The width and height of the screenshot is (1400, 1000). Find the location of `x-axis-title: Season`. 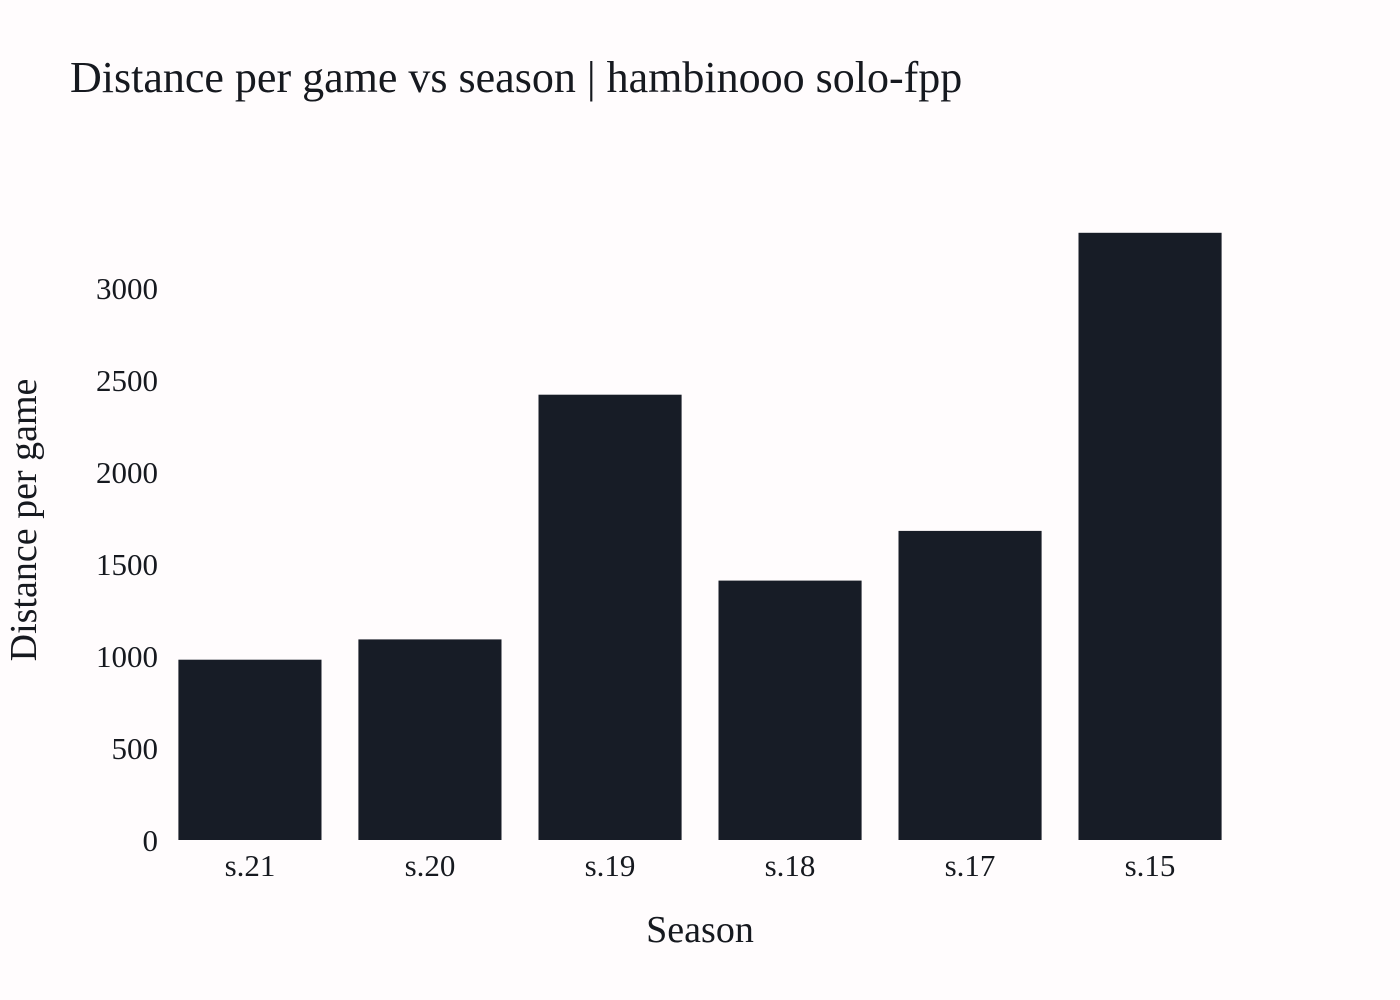

x-axis-title: Season is located at coordinates (700, 930).